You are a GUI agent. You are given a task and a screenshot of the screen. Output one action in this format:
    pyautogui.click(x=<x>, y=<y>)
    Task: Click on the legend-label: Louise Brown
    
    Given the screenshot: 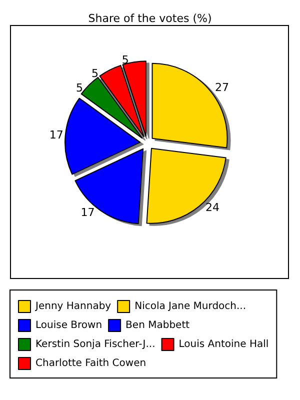 What is the action you would take?
    pyautogui.click(x=69, y=325)
    